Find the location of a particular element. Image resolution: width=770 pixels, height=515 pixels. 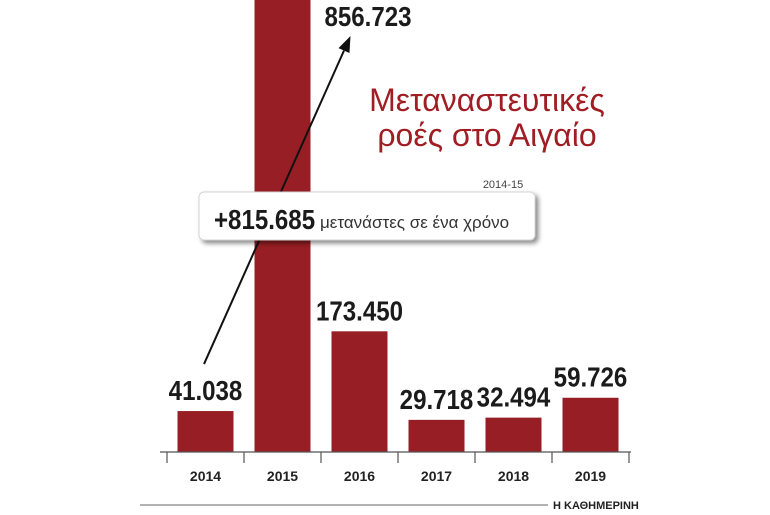

bar-2016 is located at coordinates (359, 391).